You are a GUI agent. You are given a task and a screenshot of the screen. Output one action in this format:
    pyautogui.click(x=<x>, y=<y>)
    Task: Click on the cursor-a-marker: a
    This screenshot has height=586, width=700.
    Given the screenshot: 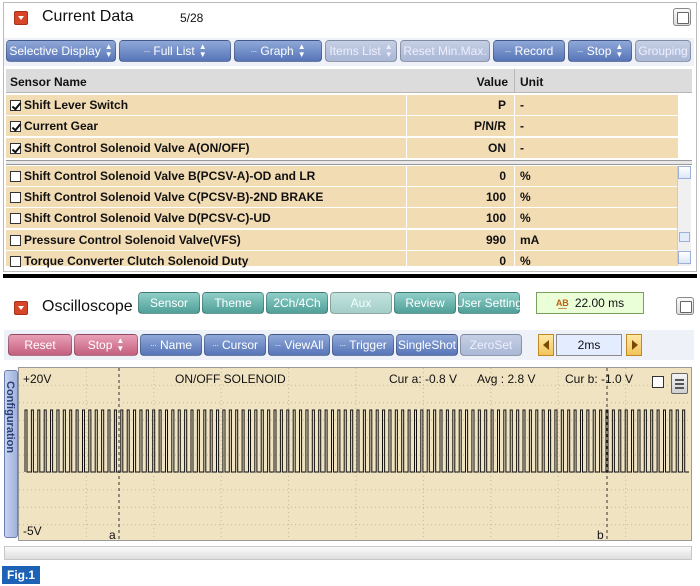 What is the action you would take?
    pyautogui.click(x=112, y=534)
    